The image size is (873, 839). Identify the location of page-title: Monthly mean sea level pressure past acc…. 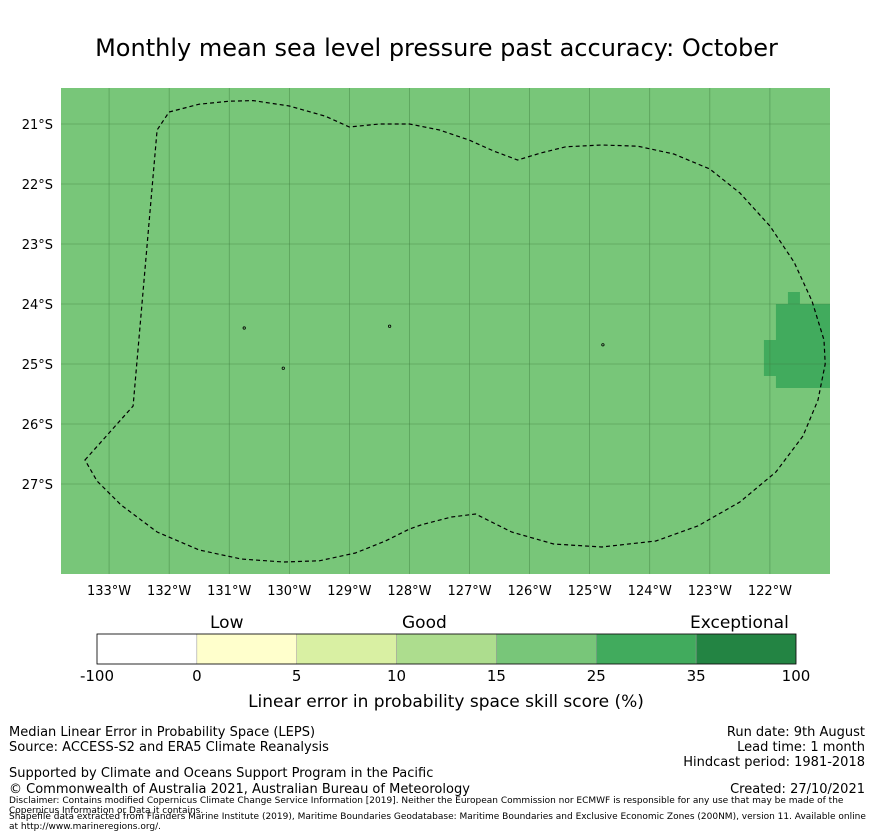
(436, 48).